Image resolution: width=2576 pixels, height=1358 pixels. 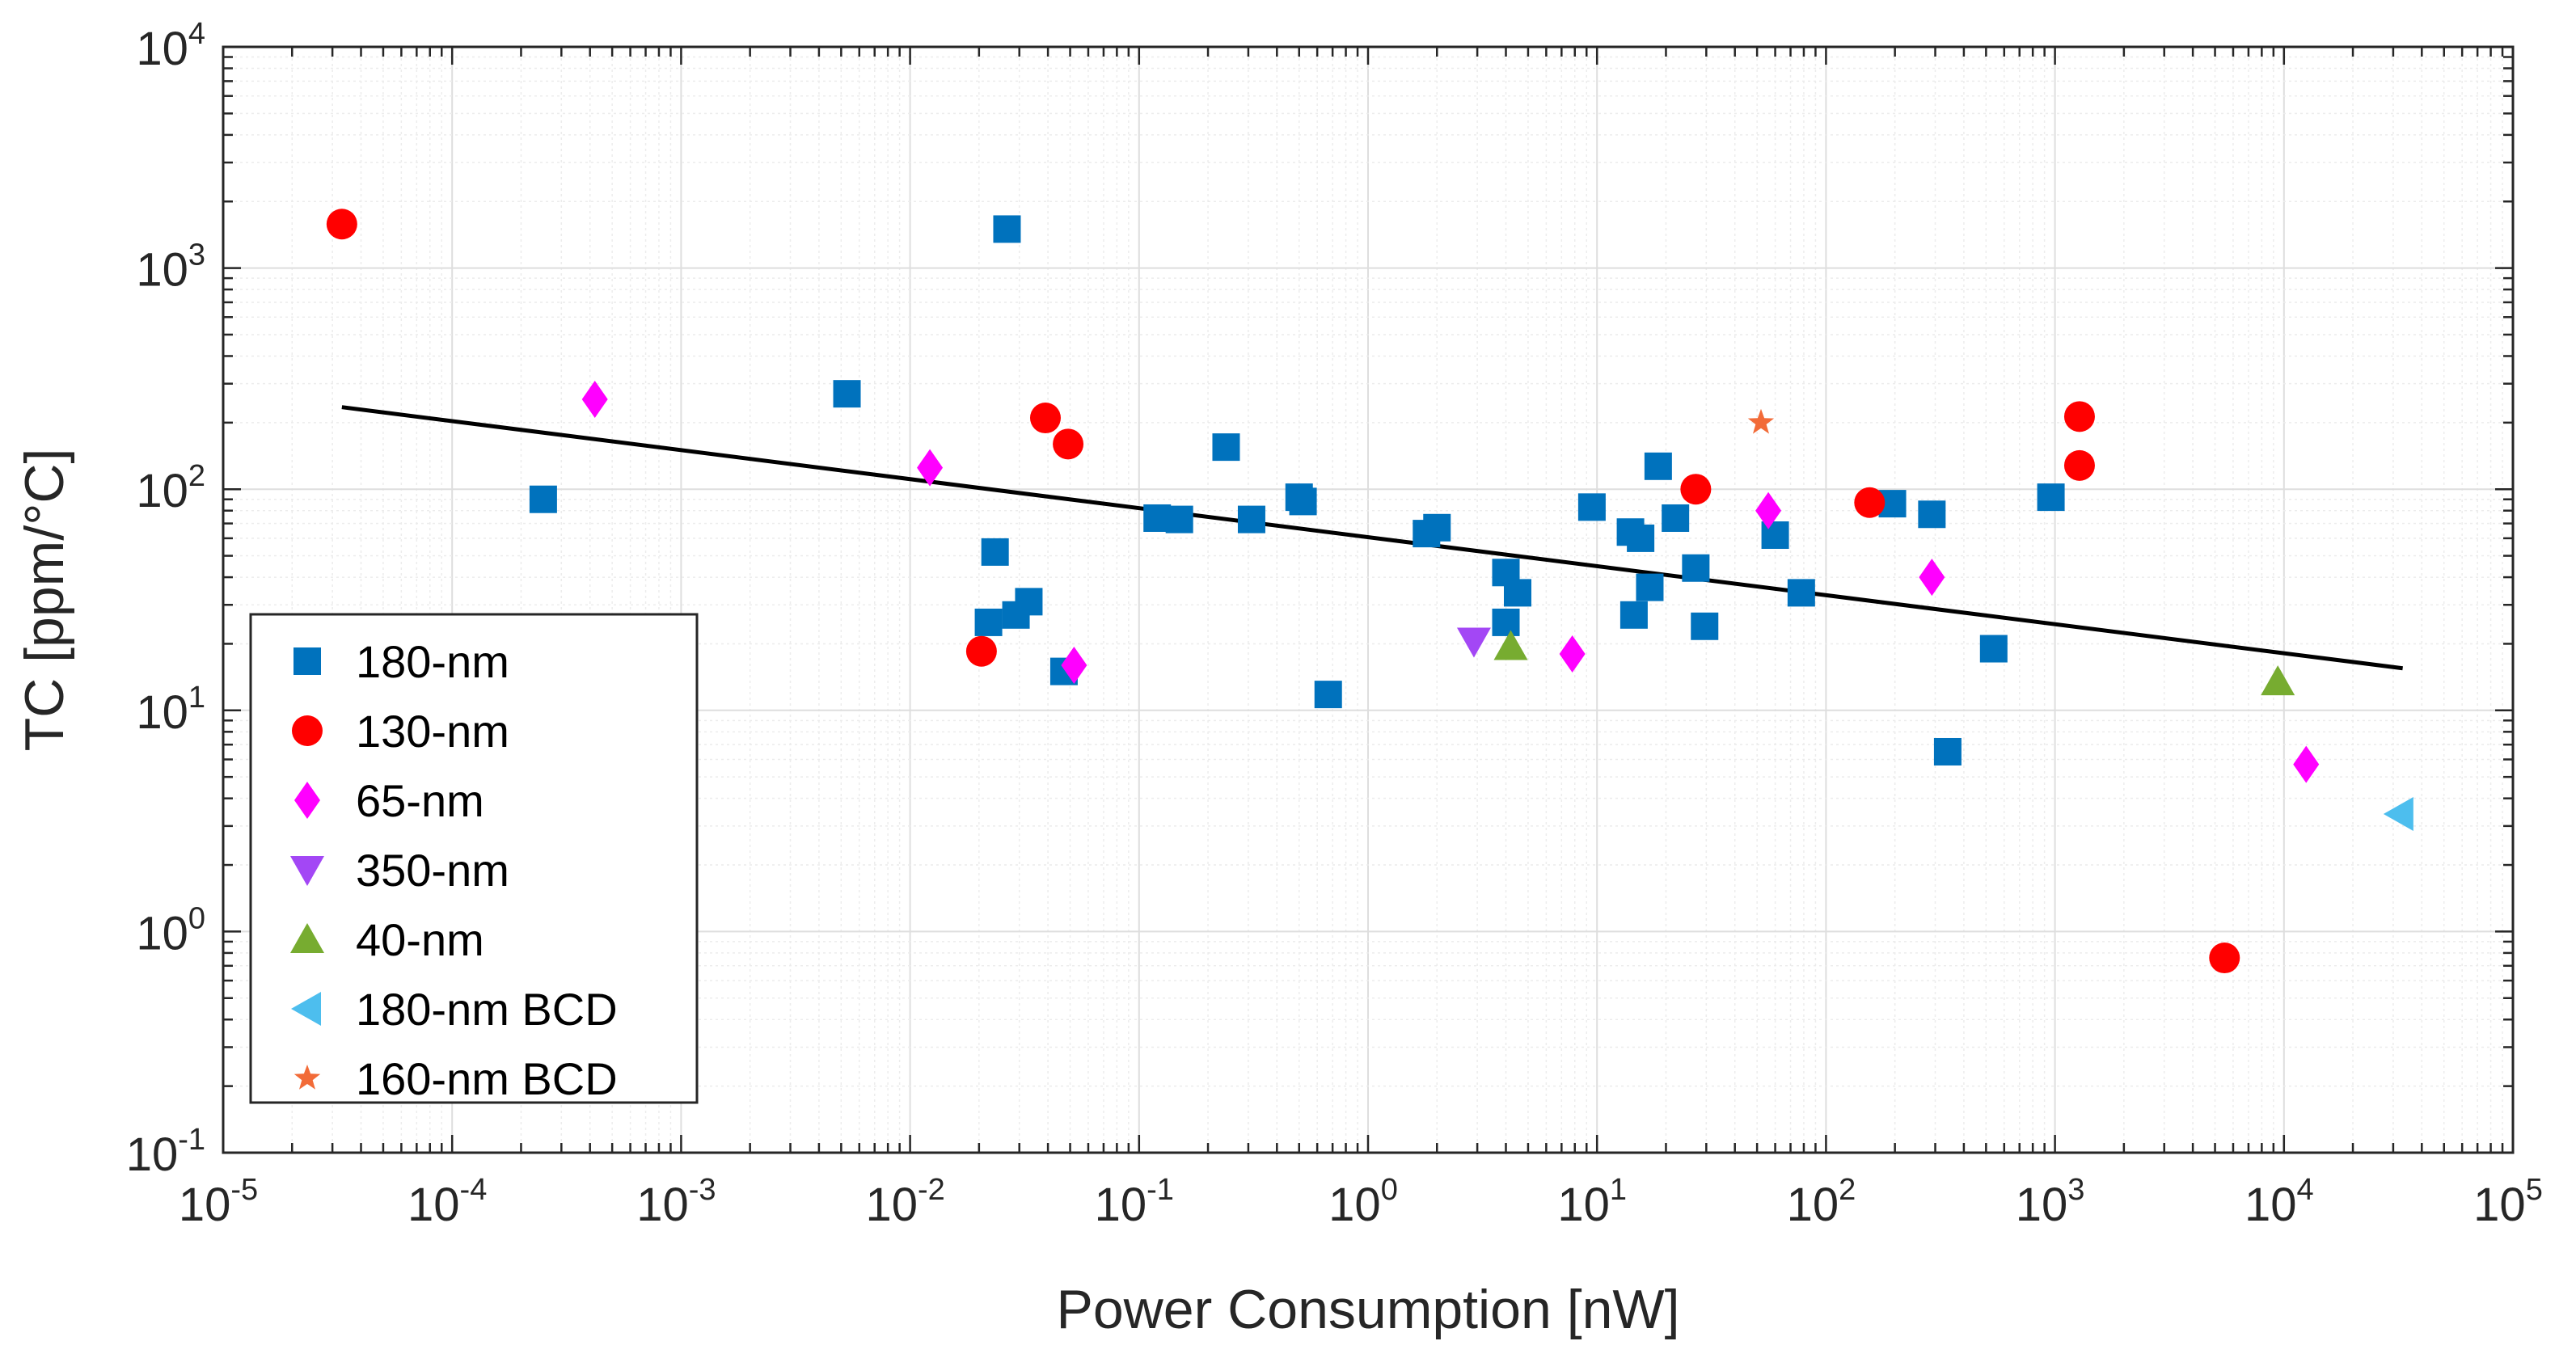 What do you see at coordinates (420, 800) in the screenshot?
I see `legend-label: 65-nm` at bounding box center [420, 800].